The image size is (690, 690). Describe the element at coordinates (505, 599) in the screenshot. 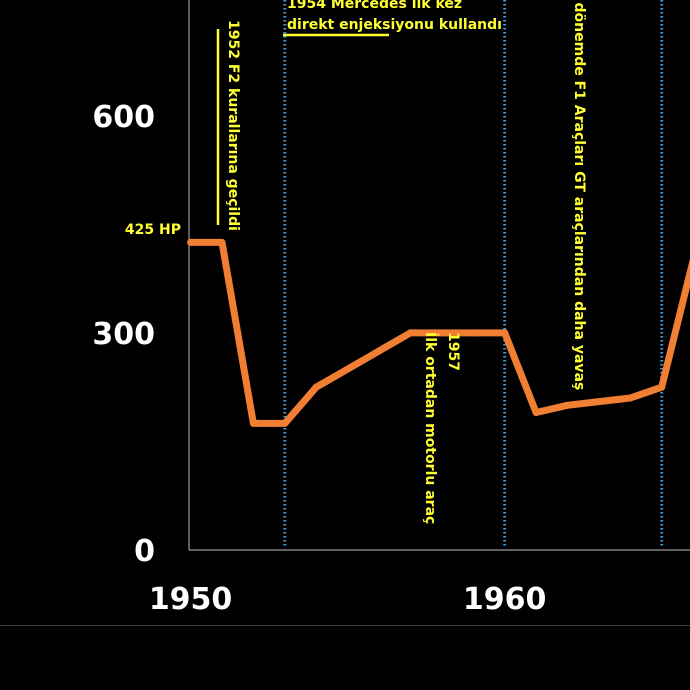

I see `x-tick-label: 1960` at that location.